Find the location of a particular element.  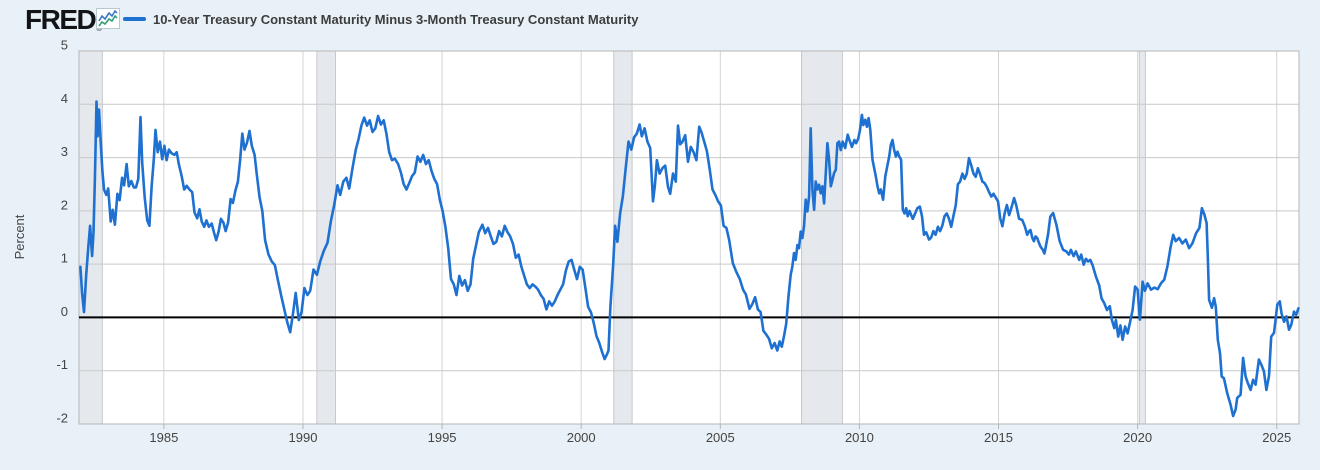

y-tick-label: 0 is located at coordinates (64, 311).